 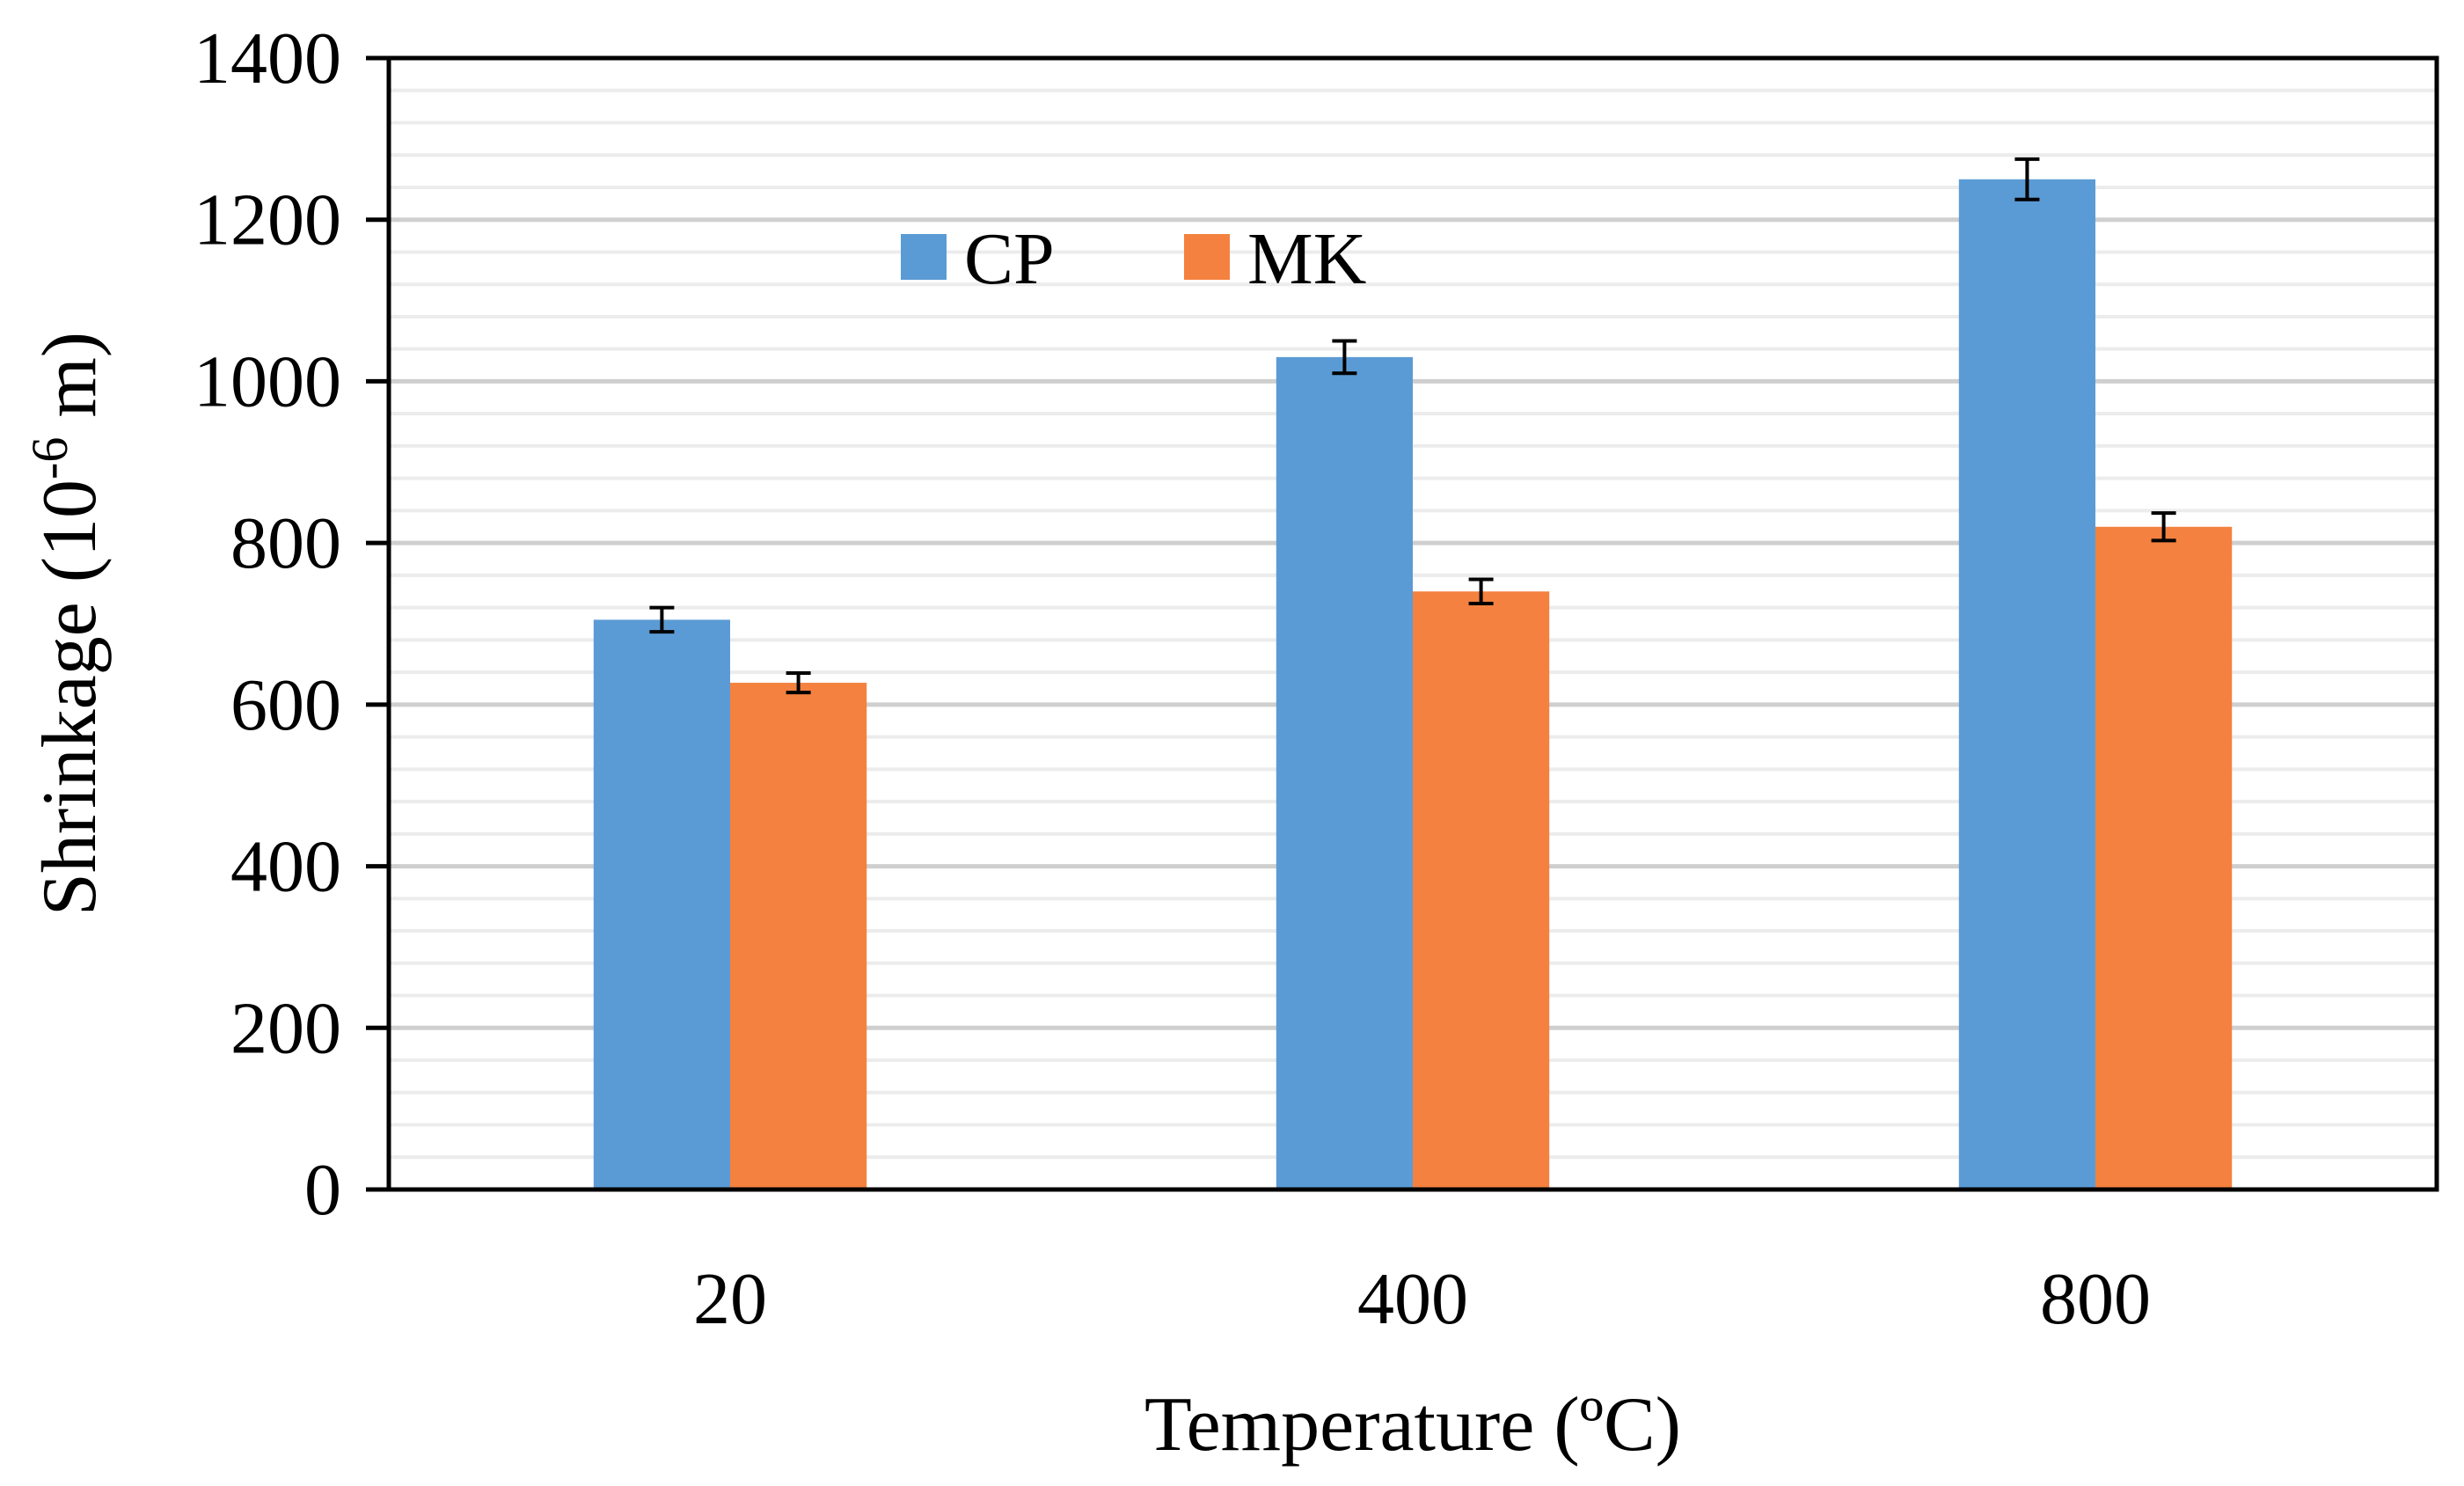 What do you see at coordinates (1306, 259) in the screenshot?
I see `legend-label-mk: MK` at bounding box center [1306, 259].